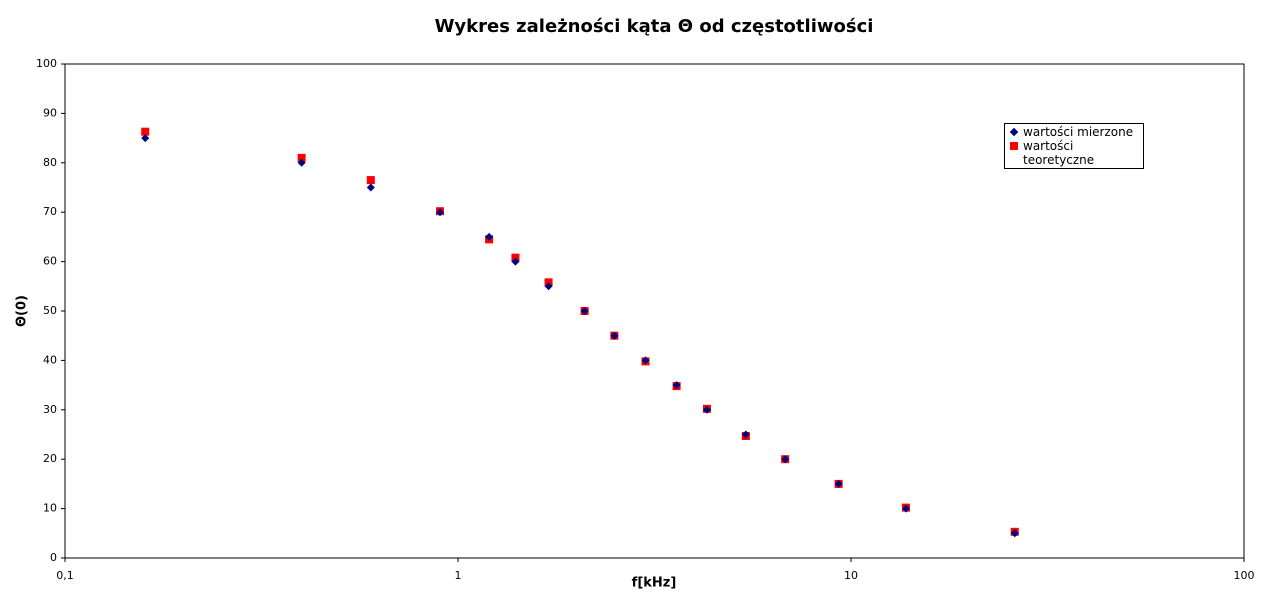 The height and width of the screenshot is (603, 1264). I want to click on legend-item: wartości teoretyczne, so click(1074, 153).